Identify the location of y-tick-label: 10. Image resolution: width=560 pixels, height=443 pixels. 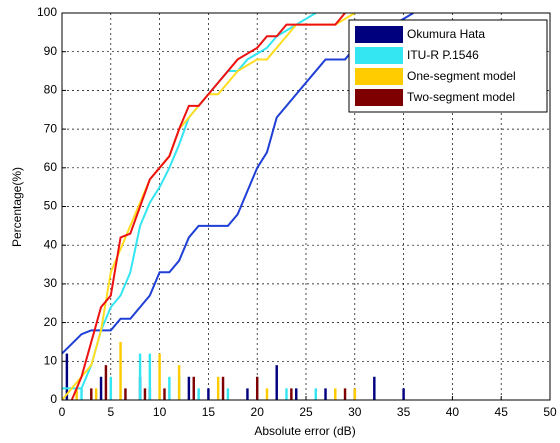
(51, 360).